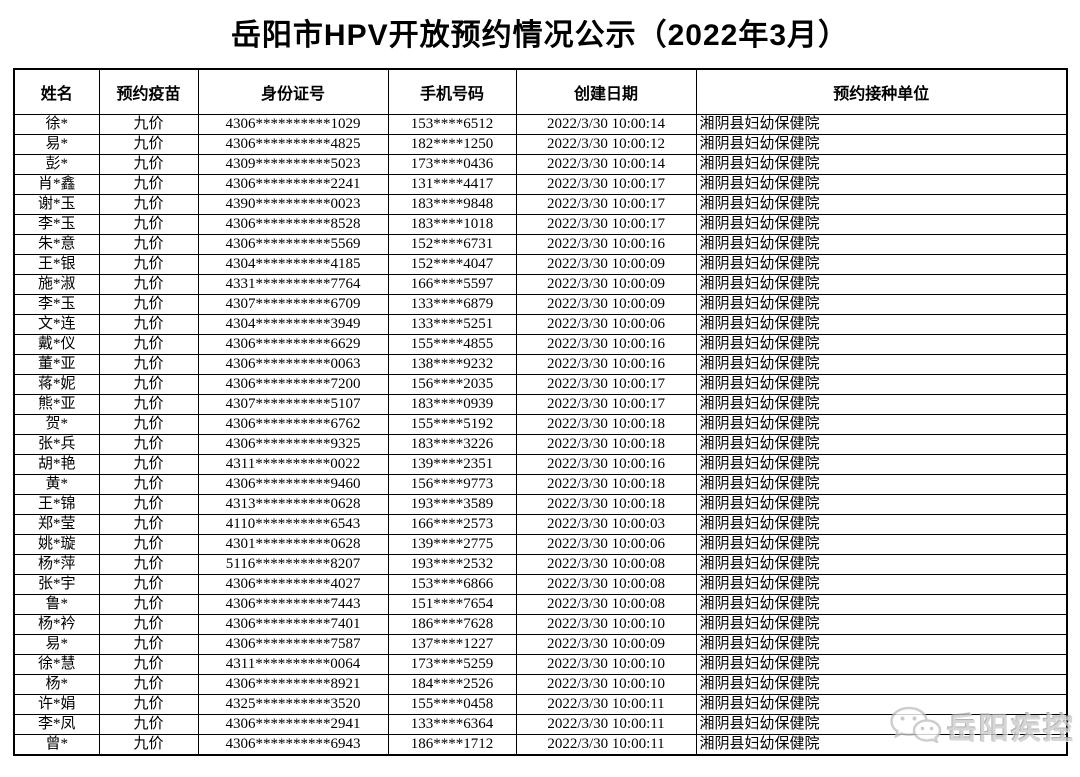 The height and width of the screenshot is (777, 1080). I want to click on cell-phone: 131****4417, so click(452, 184).